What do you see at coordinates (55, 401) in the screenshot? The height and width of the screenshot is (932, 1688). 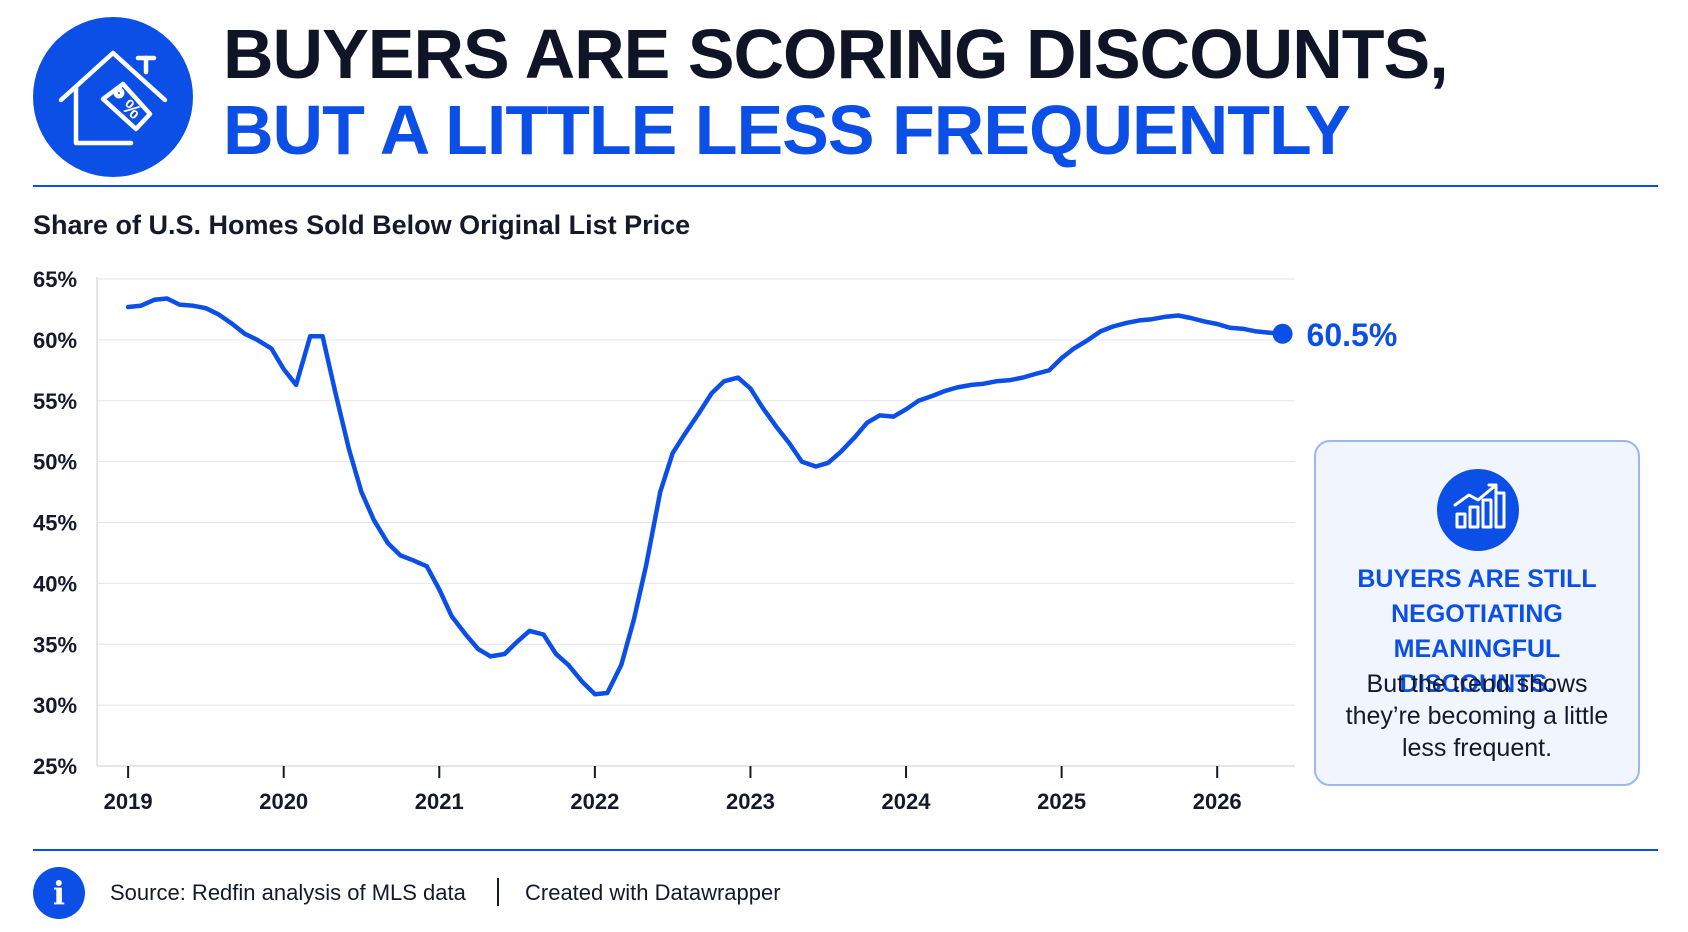 I see `y-tick-label: 55%` at bounding box center [55, 401].